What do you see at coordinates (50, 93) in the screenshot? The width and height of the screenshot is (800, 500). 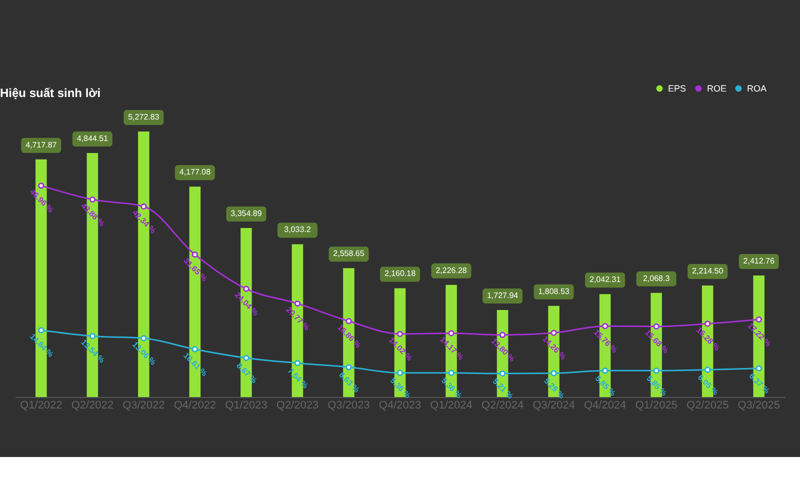 I see `chart-title: Hiệu suất sinh lời` at bounding box center [50, 93].